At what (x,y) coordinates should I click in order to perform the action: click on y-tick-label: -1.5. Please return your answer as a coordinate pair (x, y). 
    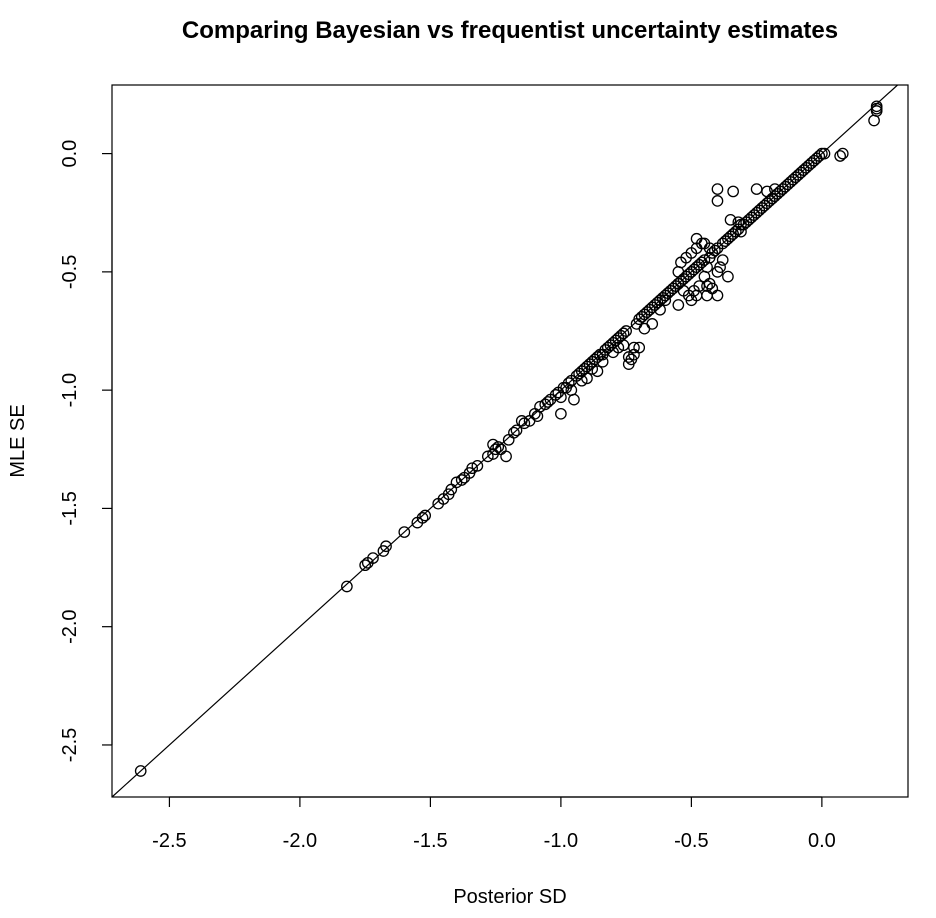
    Looking at the image, I should click on (70, 508).